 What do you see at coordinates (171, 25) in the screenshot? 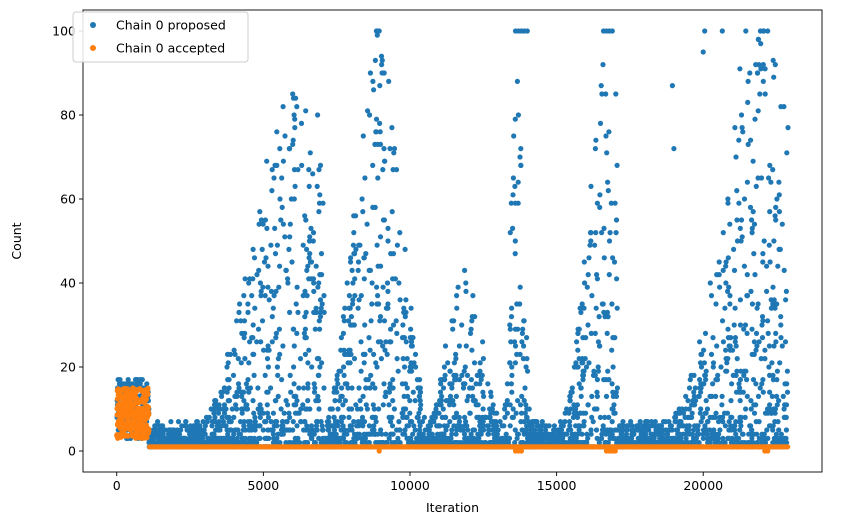
I see `legend-label: Chain 0 proposed` at bounding box center [171, 25].